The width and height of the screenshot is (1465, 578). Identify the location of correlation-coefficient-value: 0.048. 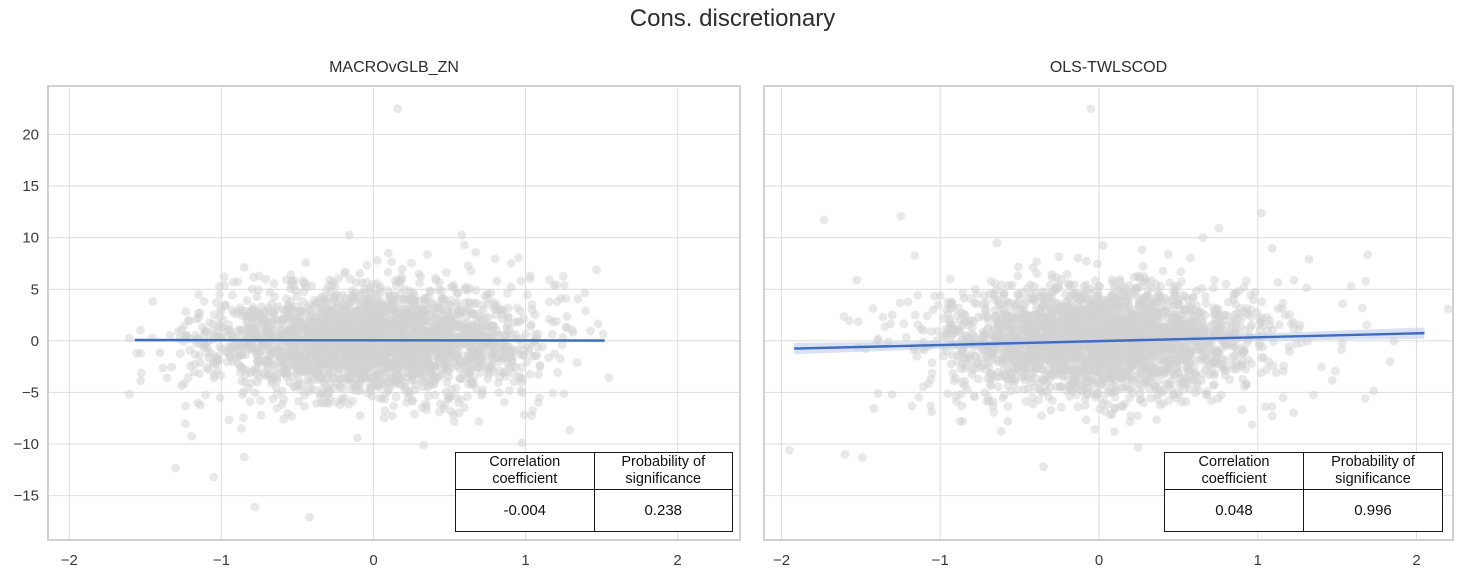
(1234, 510).